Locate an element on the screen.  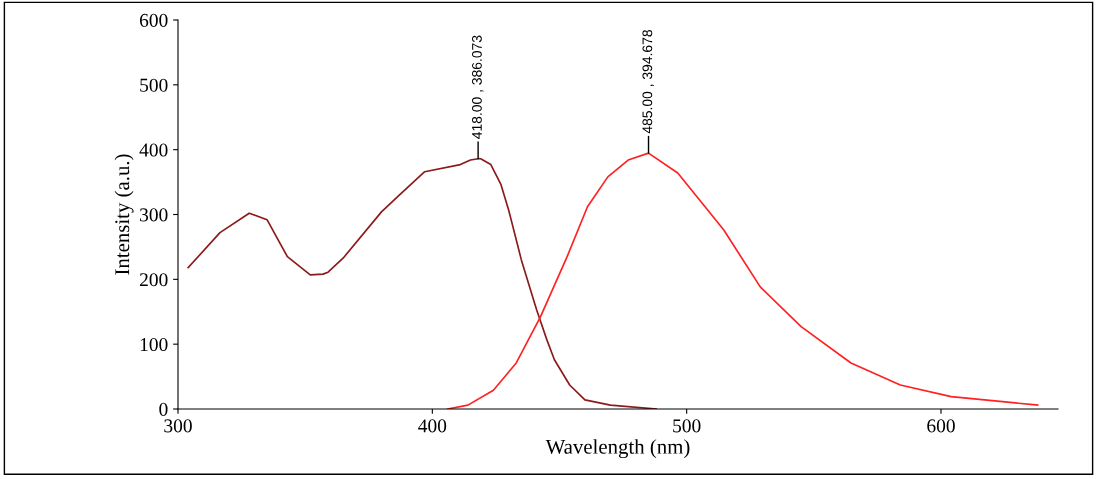
x-tick-label: 500 is located at coordinates (687, 426).